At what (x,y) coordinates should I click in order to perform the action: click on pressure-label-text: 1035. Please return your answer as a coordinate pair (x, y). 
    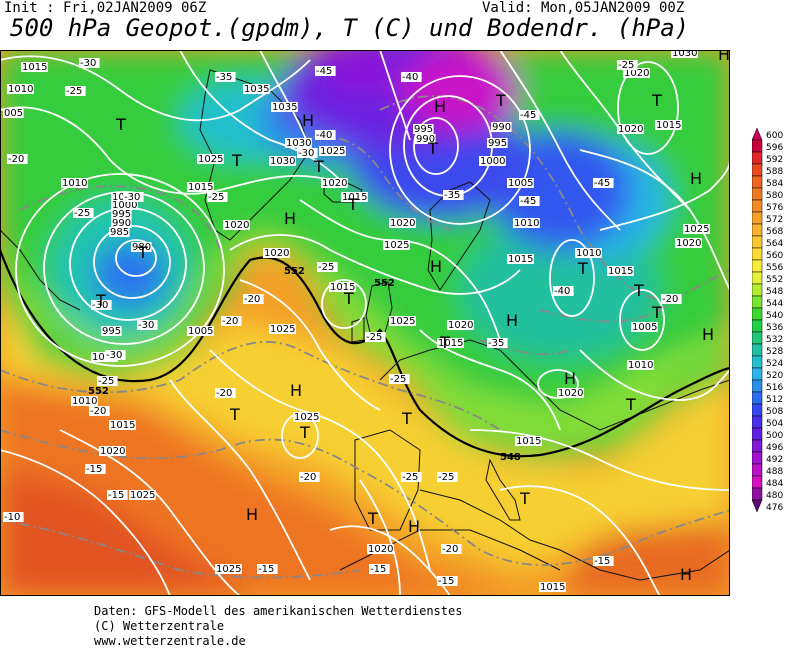
    Looking at the image, I should click on (284, 107).